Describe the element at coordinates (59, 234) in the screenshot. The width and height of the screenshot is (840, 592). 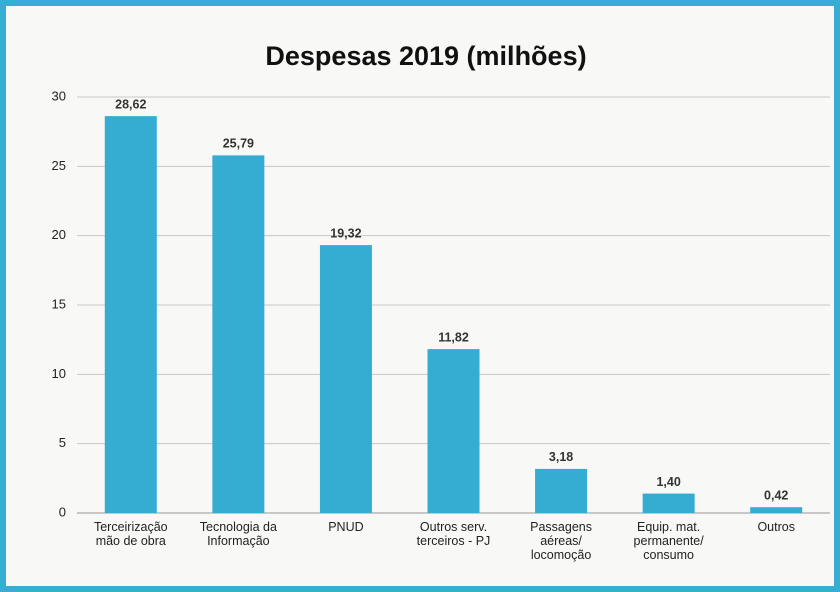
I see `y-tick-label: 20` at that location.